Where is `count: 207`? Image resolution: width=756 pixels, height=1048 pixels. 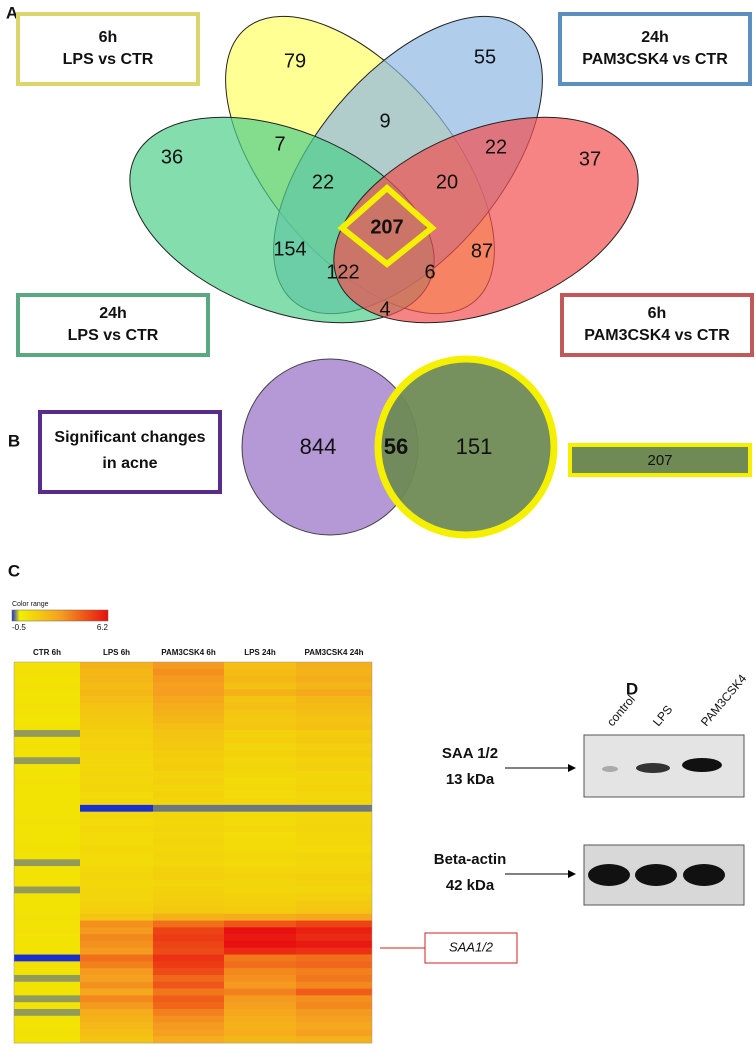
count: 207 is located at coordinates (659, 460).